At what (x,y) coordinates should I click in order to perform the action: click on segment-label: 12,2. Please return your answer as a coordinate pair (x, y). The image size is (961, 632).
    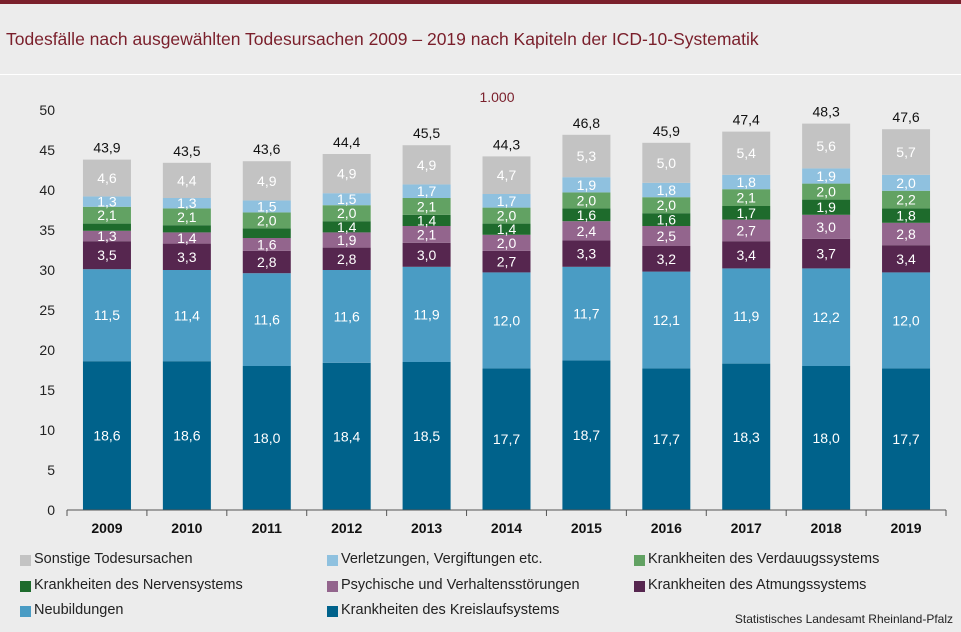
    Looking at the image, I should click on (826, 317).